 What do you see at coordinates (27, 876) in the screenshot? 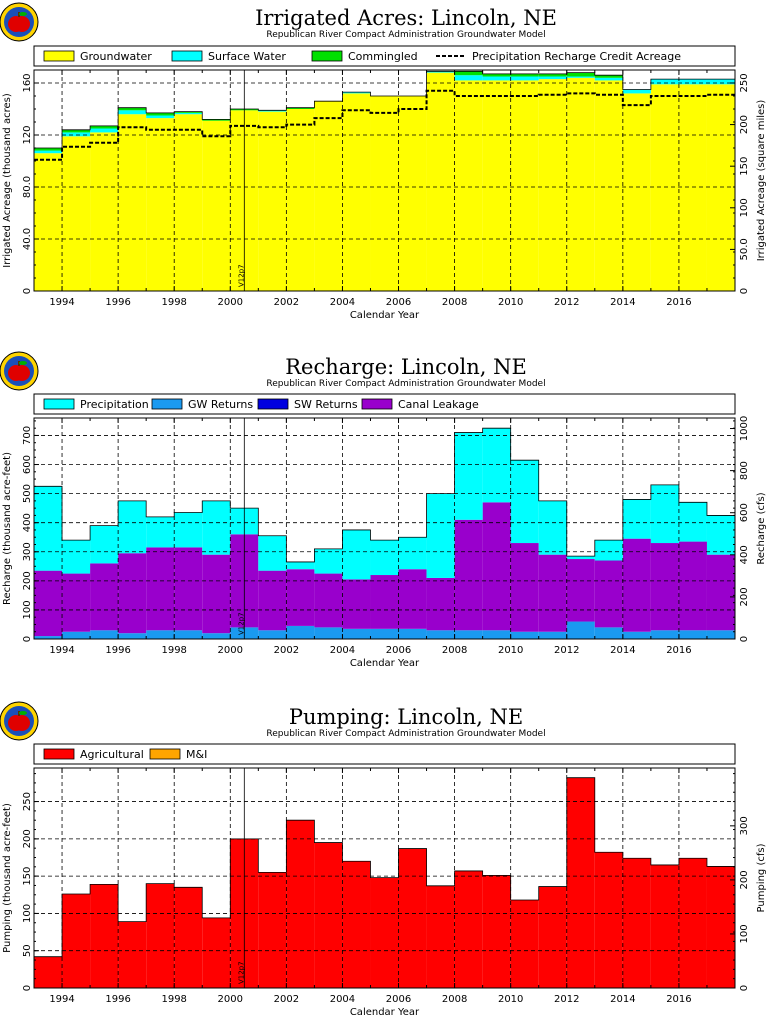
I see `y-tick-label: 150` at bounding box center [27, 876].